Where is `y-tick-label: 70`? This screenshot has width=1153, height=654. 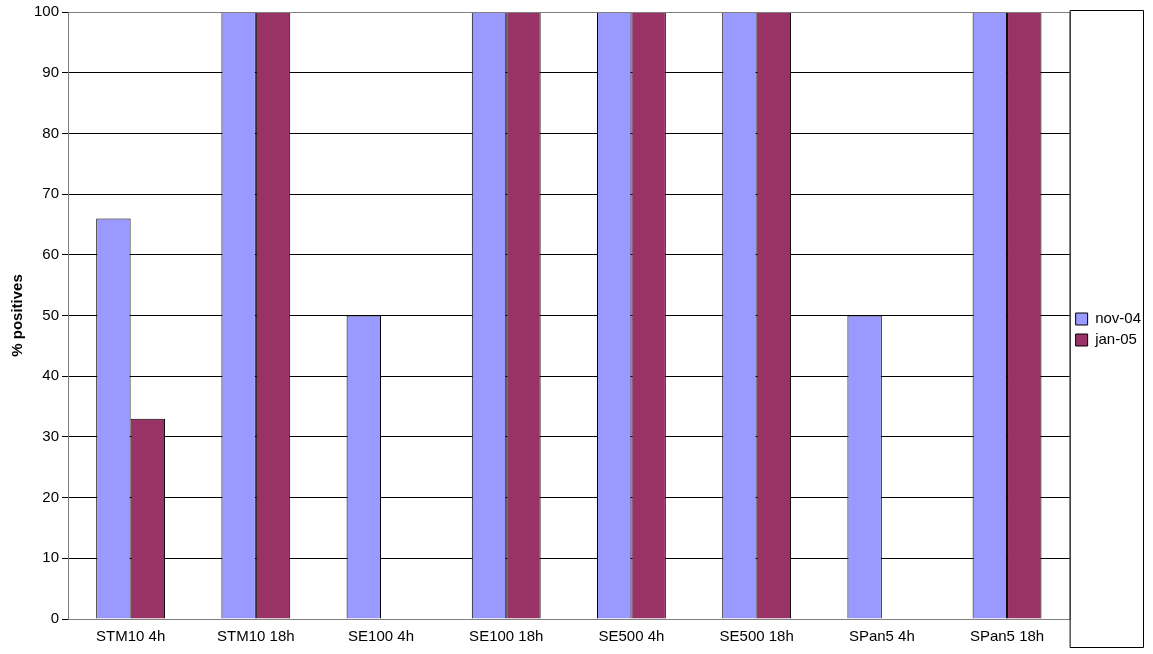
y-tick-label: 70 is located at coordinates (51, 193).